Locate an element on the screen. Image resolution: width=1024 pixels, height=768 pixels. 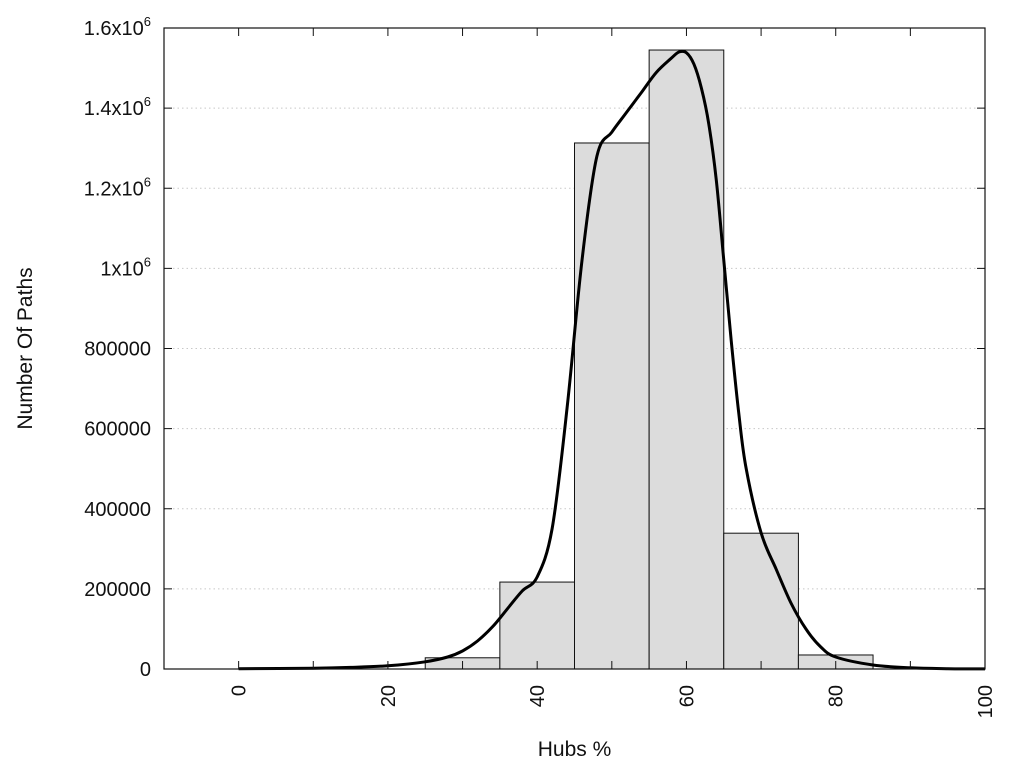
y-axis-label: Number Of Paths is located at coordinates (25, 348).